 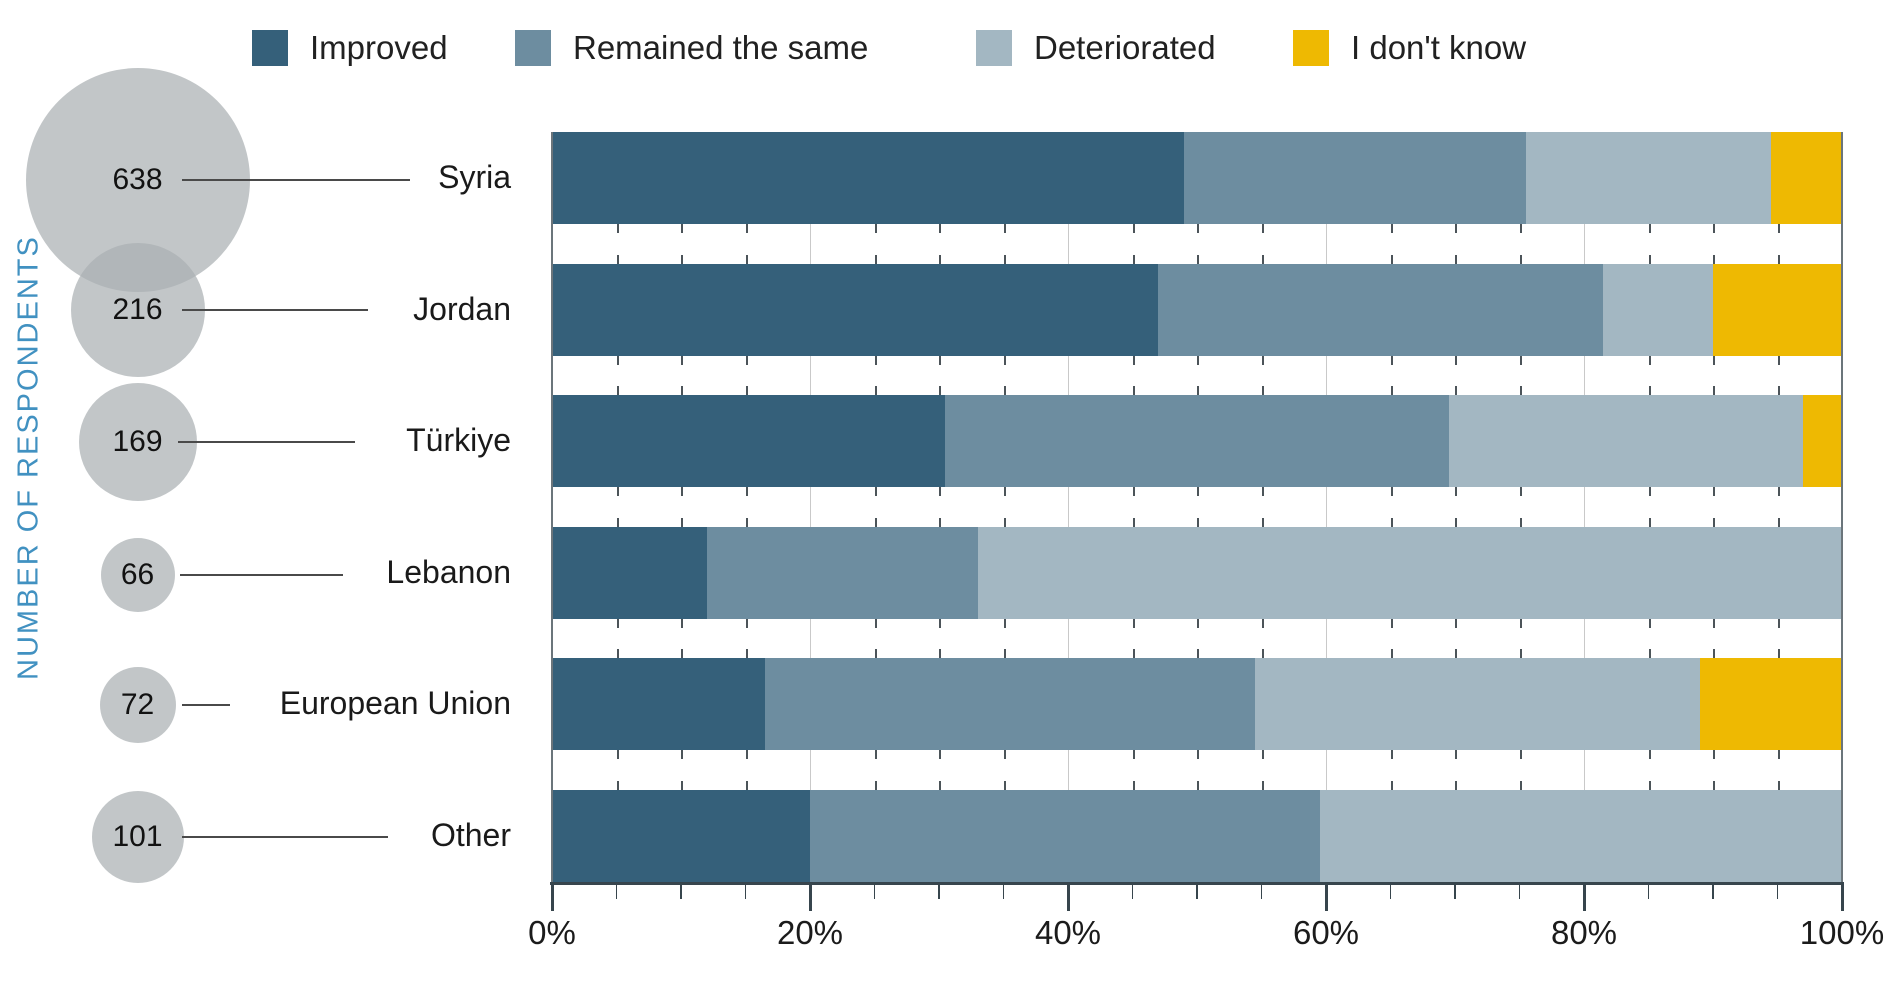 I want to click on category-label-european-union: European Union, so click(x=395, y=703).